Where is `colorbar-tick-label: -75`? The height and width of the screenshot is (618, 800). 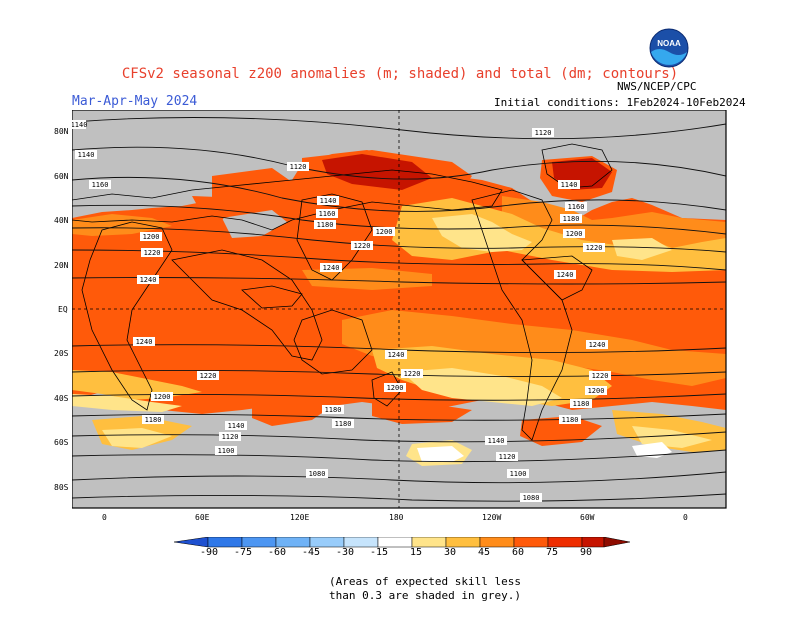
colorbar-tick-label: -75 is located at coordinates (243, 552).